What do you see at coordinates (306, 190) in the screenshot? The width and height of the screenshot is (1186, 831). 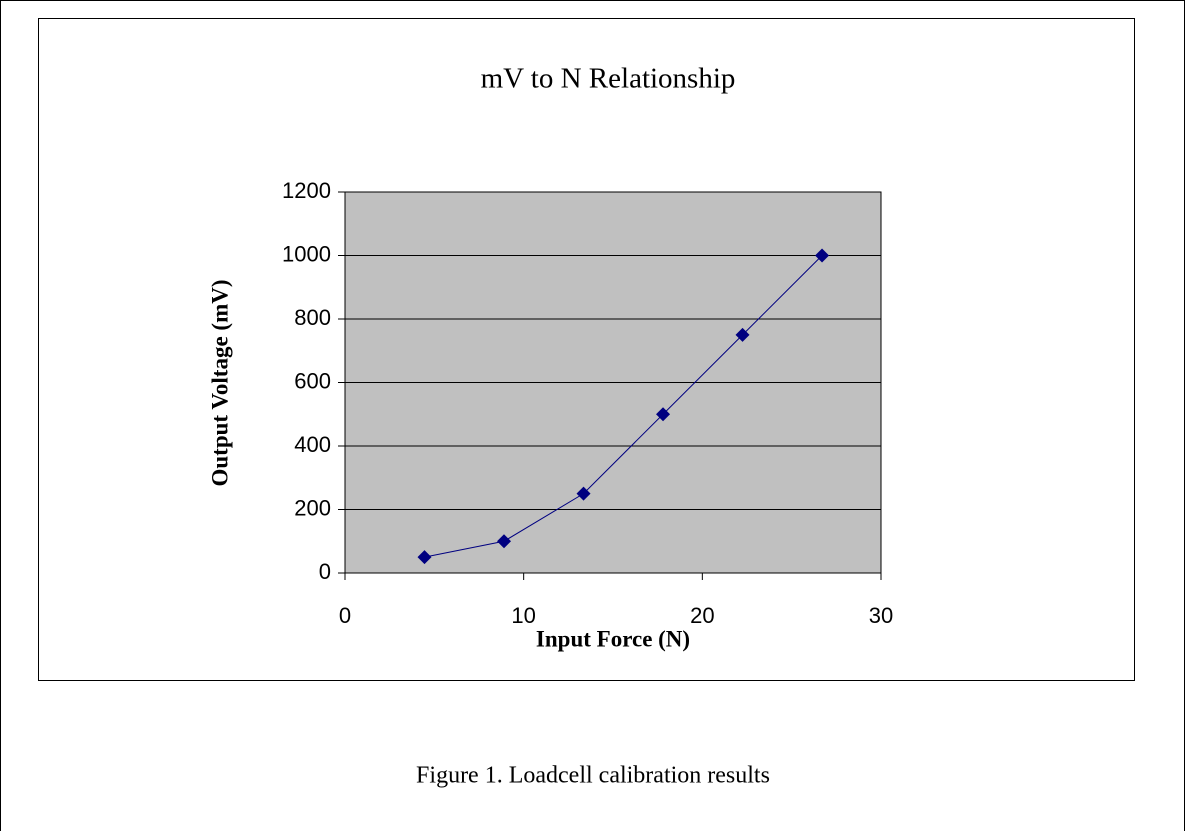 I see `y-tick-label: 1200` at bounding box center [306, 190].